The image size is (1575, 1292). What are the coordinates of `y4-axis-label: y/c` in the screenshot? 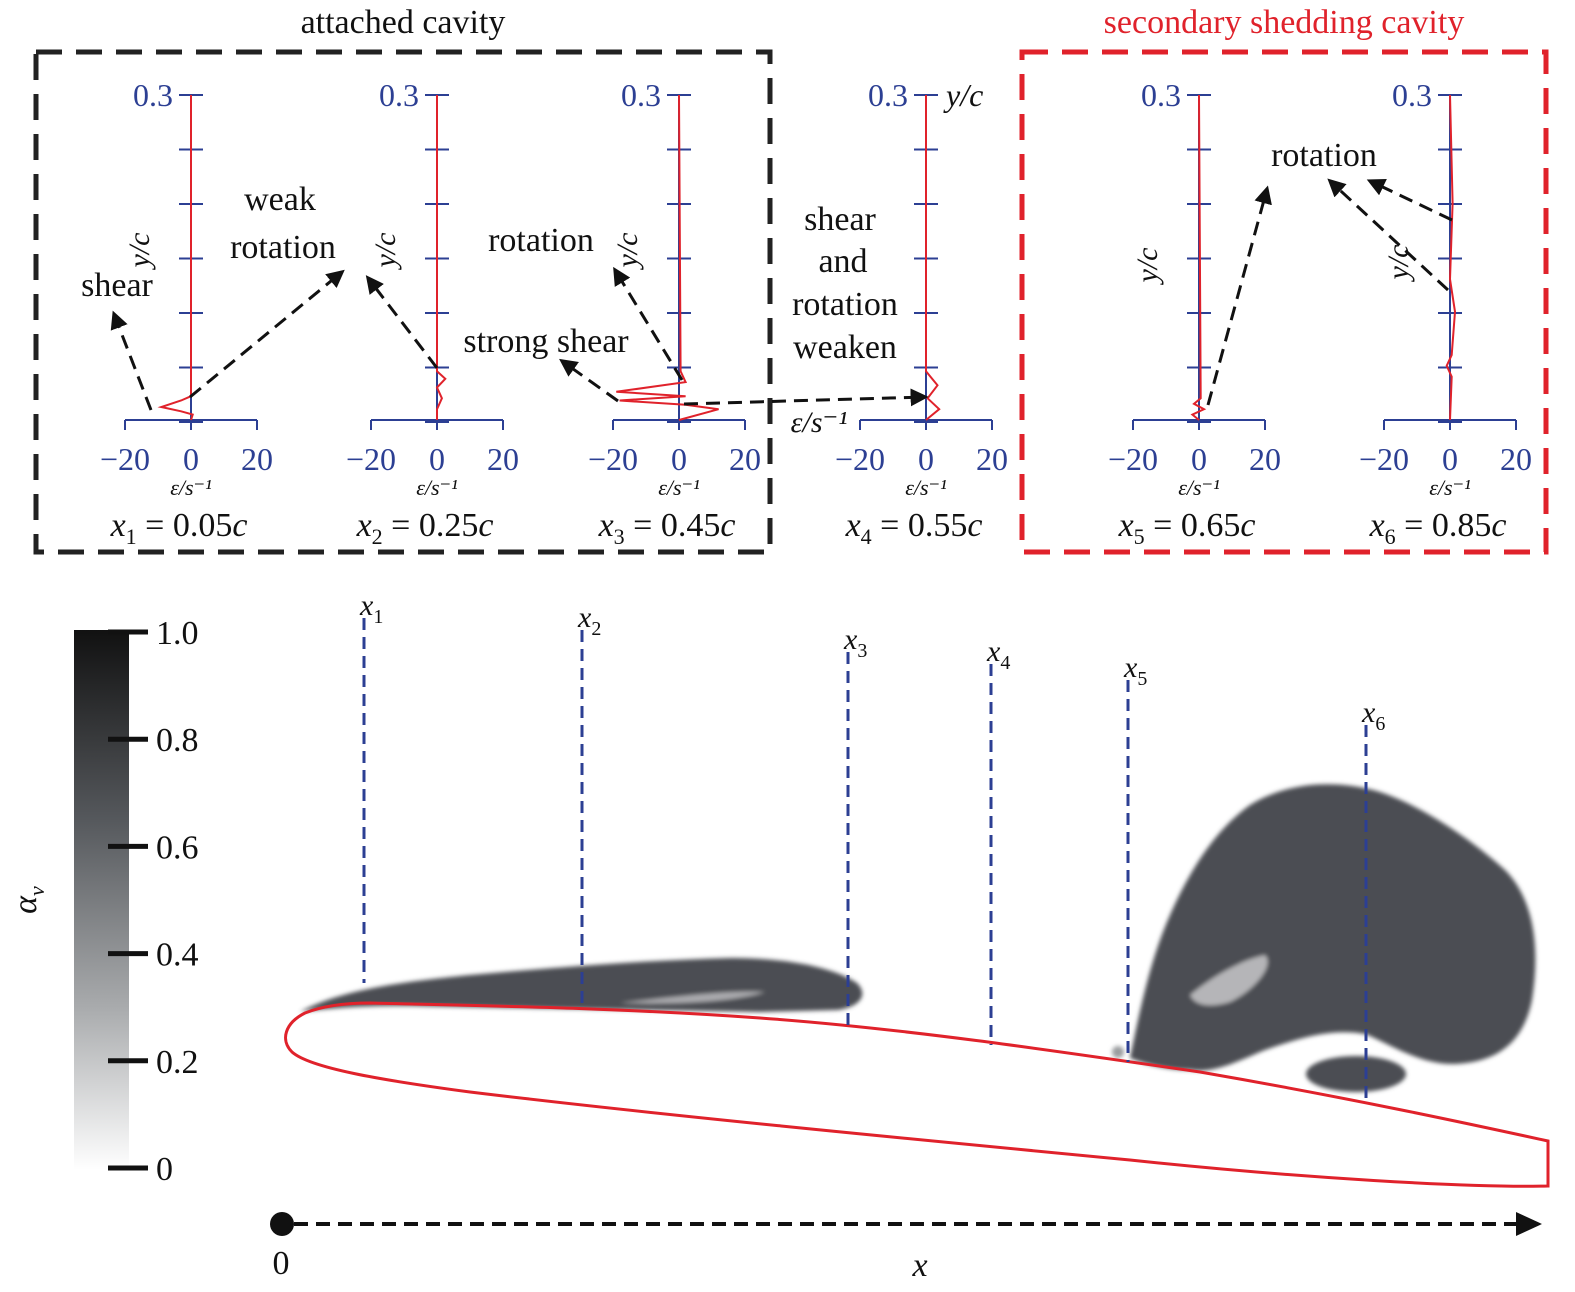 It's located at (963, 95).